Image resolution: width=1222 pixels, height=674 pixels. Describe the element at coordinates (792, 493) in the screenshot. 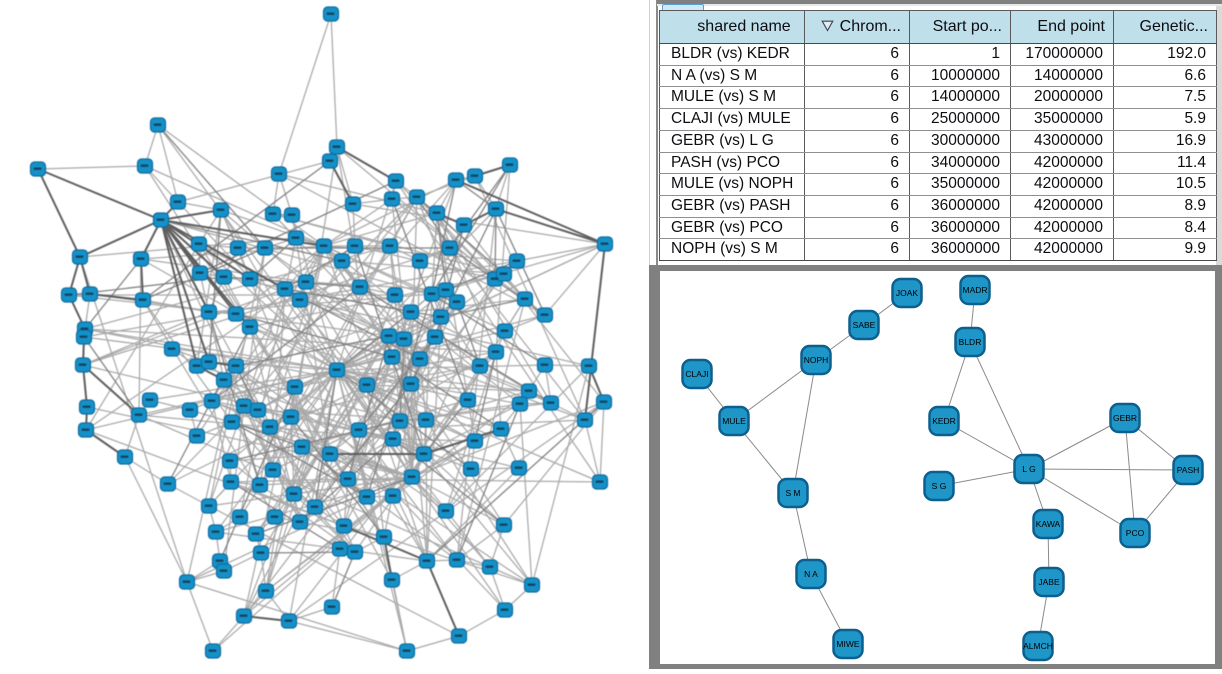

I see `svg-text: S M` at that location.